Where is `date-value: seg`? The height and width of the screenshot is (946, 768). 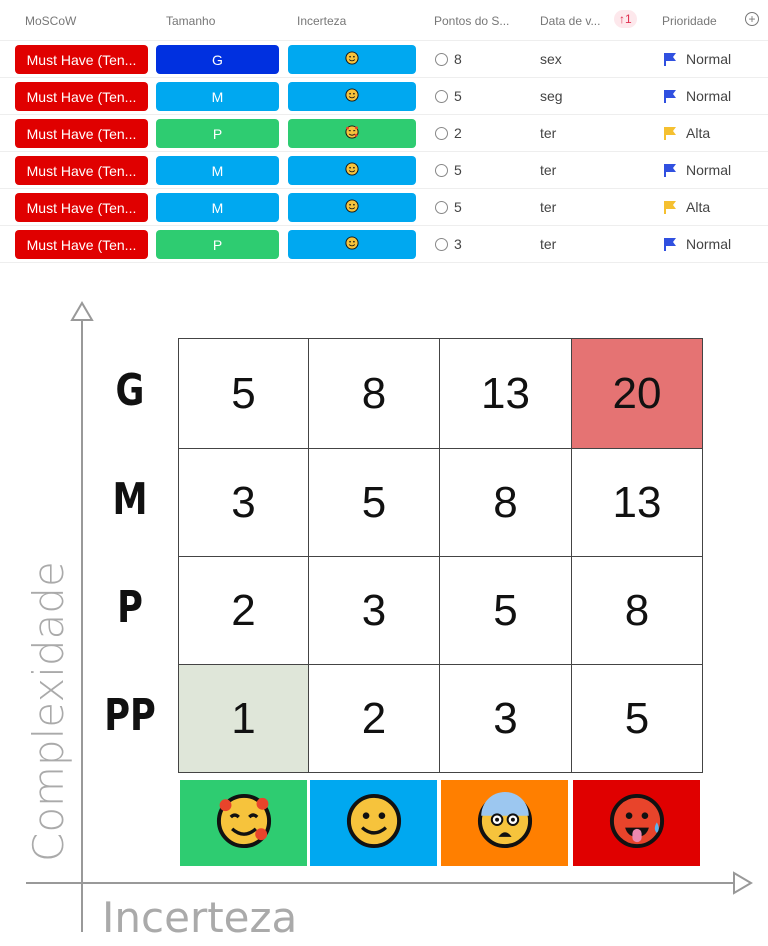
date-value: seg is located at coordinates (551, 96).